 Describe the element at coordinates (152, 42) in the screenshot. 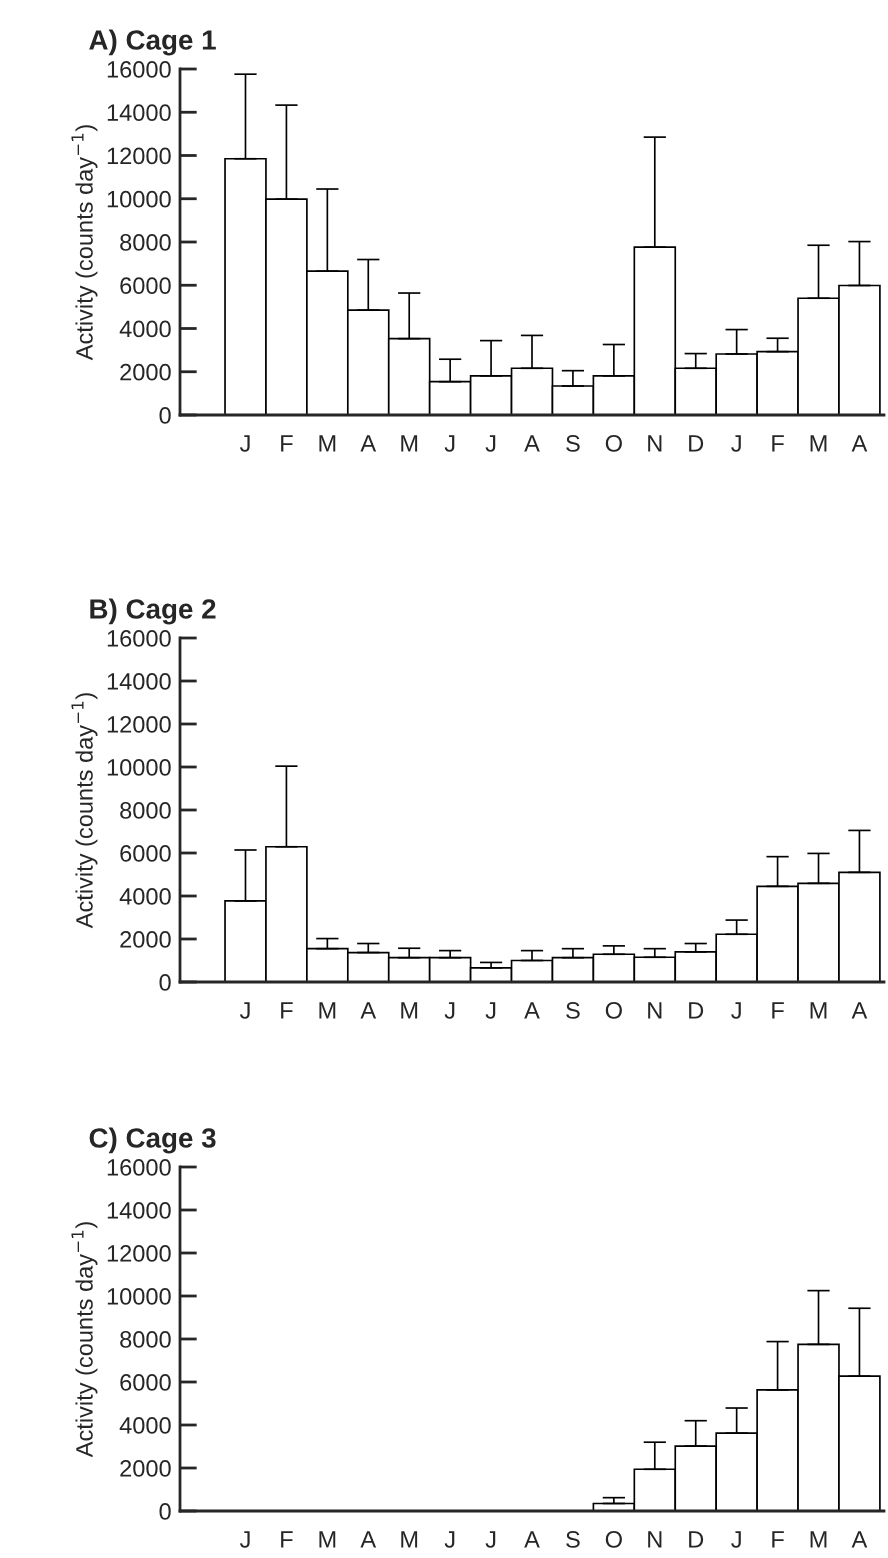

I see `chart-title: A) Cage 1` at that location.